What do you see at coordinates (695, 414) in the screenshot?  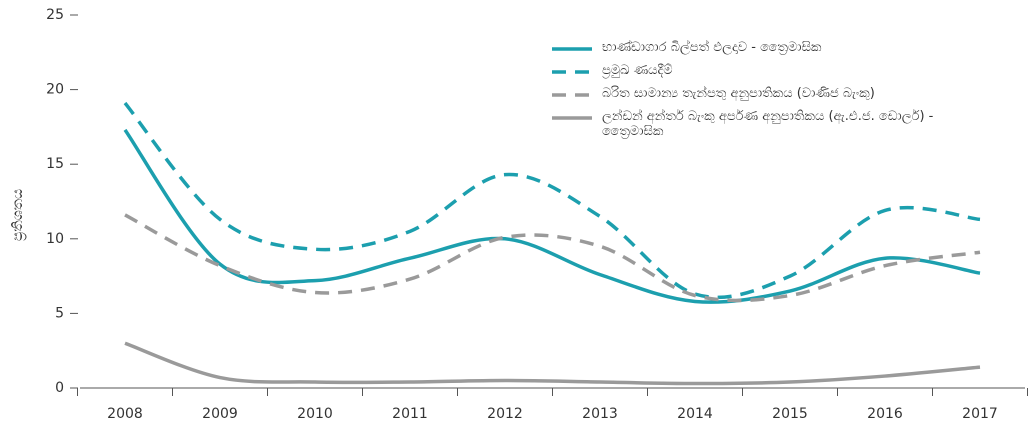 I see `x-tick-label: 2014` at bounding box center [695, 414].